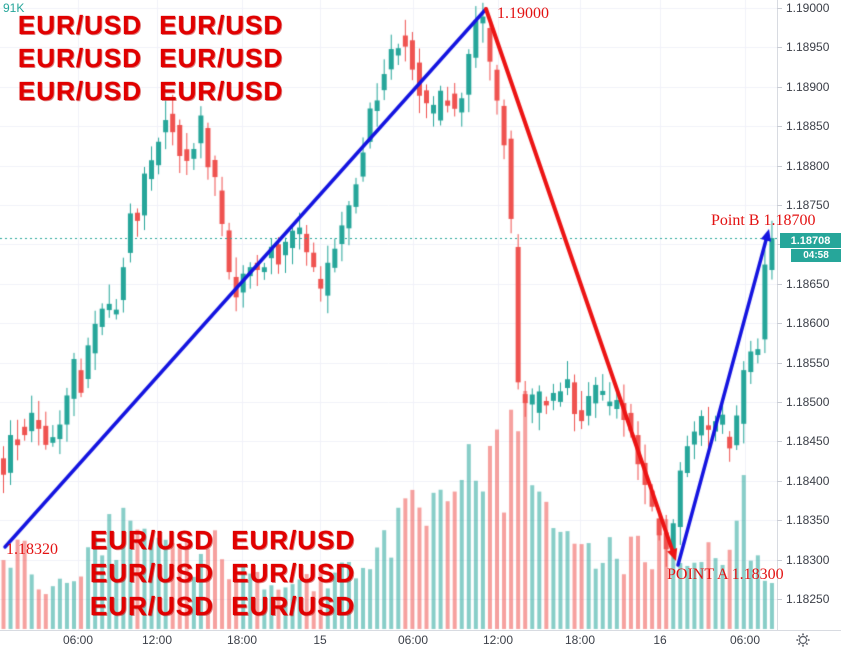 The width and height of the screenshot is (841, 648). I want to click on annotation-point-a: POINT A 1.18300, so click(725, 574).